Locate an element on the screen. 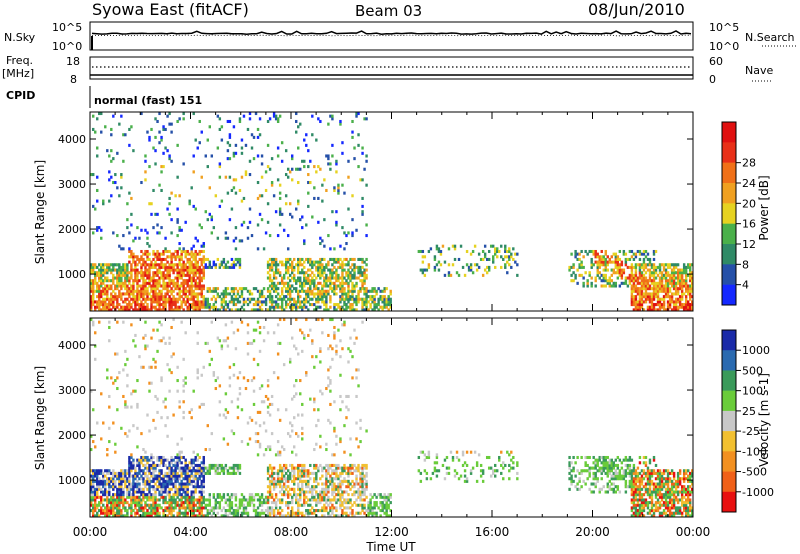  colorbar-tick-label: 100 is located at coordinates (752, 391).